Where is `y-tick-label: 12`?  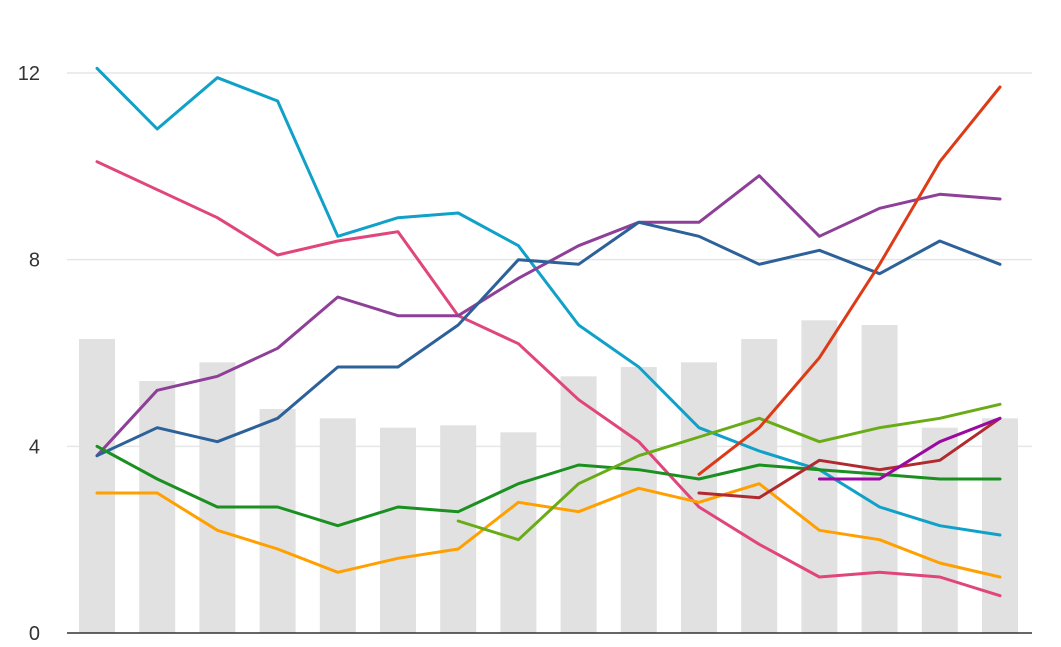
y-tick-label: 12 is located at coordinates (29, 74).